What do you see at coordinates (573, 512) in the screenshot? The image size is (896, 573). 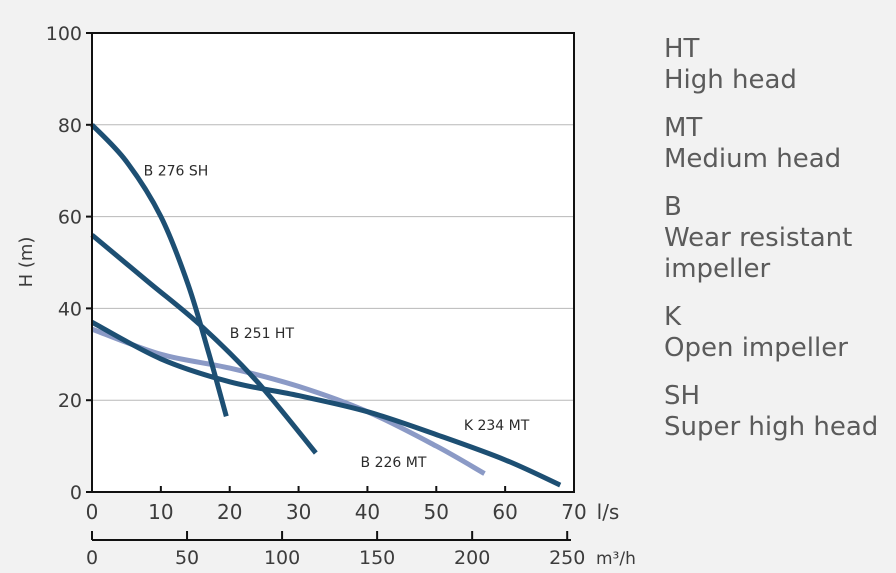 I see `x-tick-label: 70` at bounding box center [573, 512].